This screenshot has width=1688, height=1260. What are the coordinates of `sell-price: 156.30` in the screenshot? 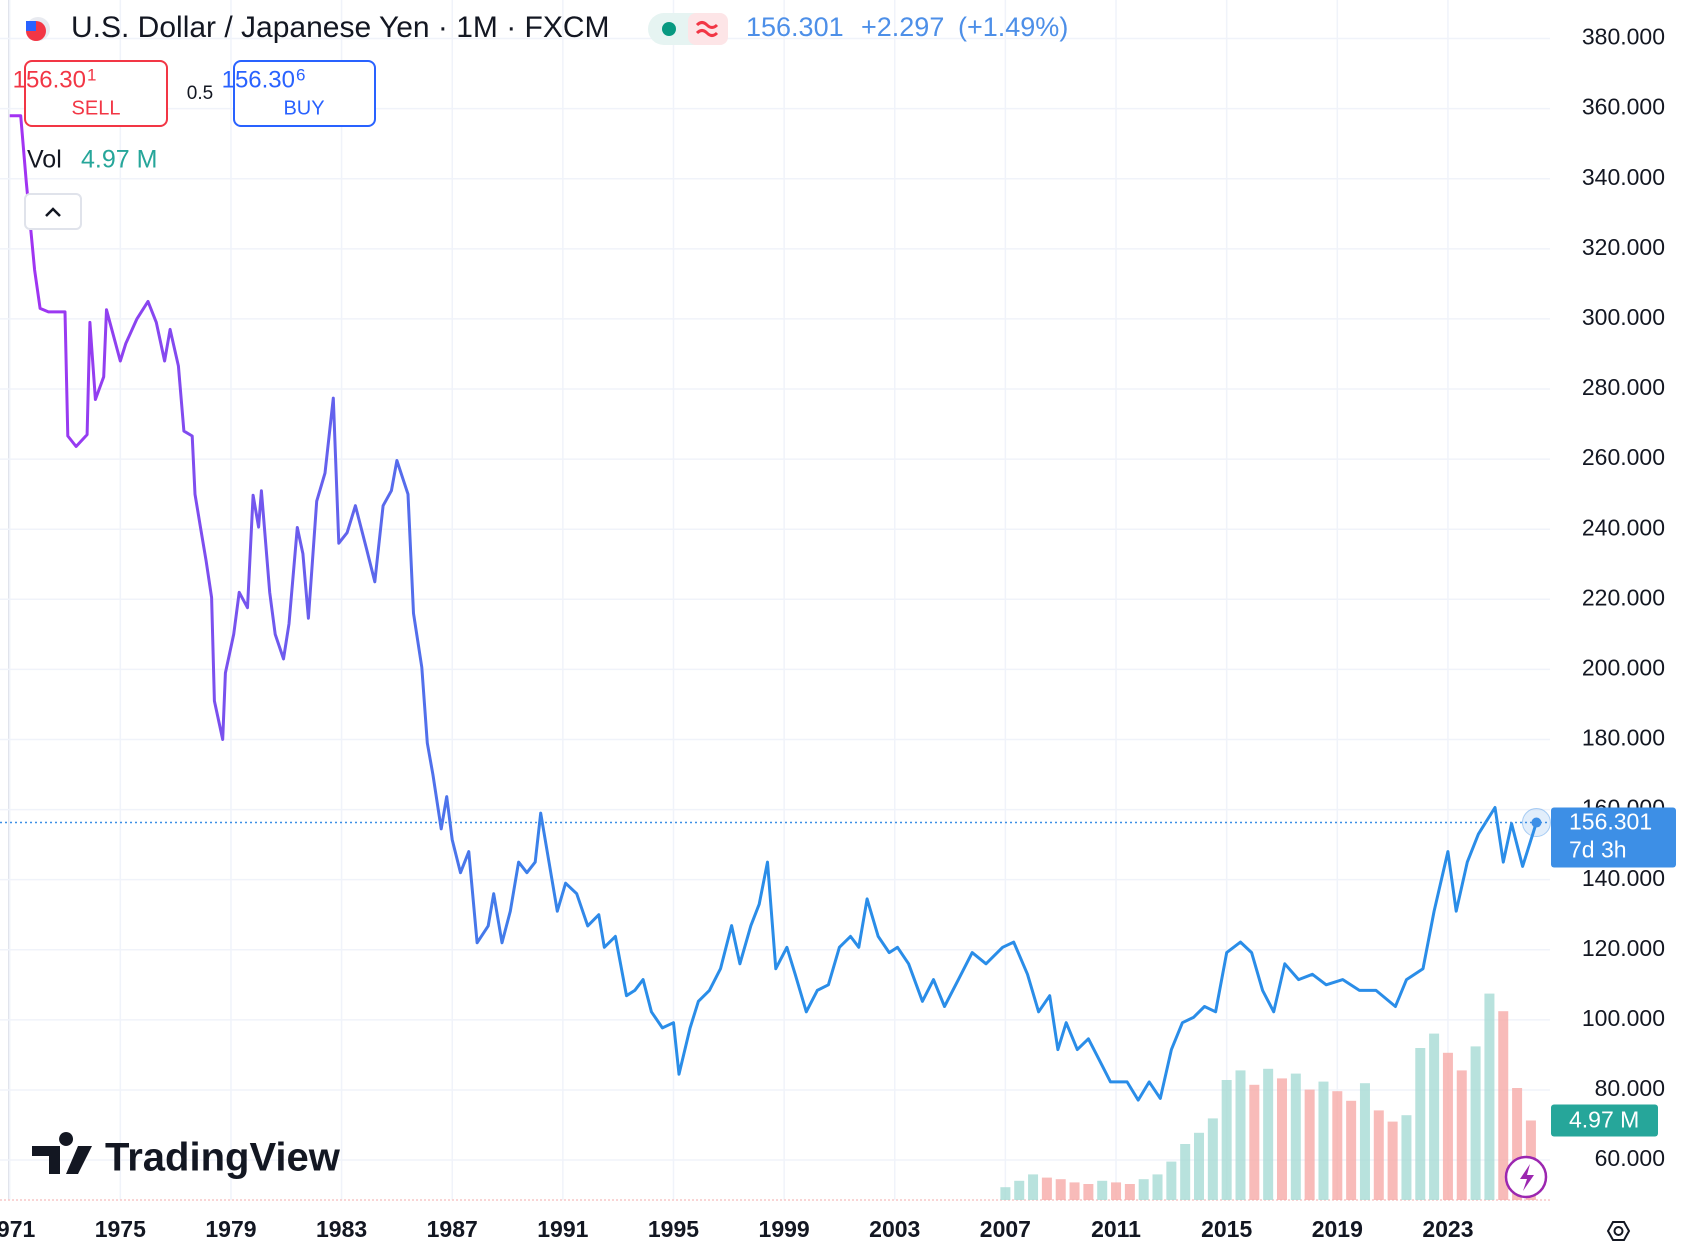 It's located at (49, 79).